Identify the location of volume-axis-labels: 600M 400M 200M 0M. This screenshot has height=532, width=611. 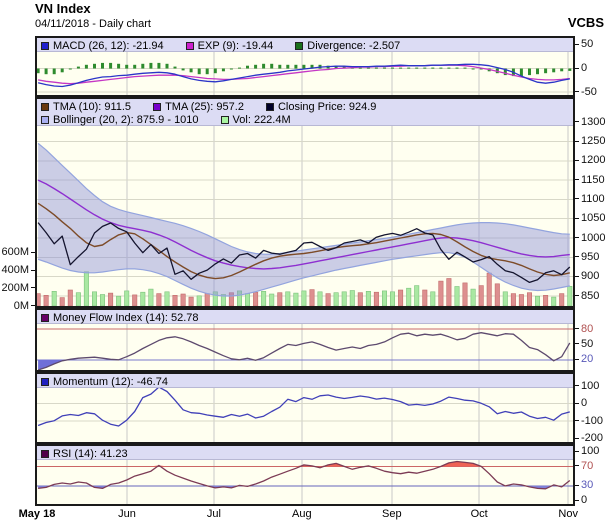
(17, 266).